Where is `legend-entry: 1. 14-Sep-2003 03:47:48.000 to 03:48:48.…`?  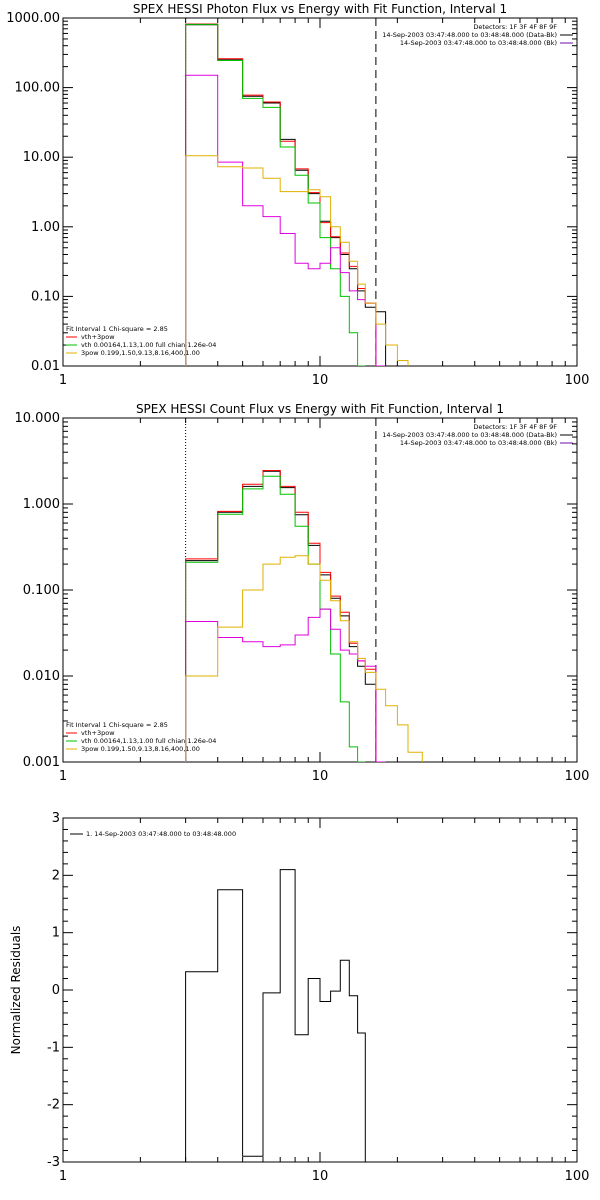
legend-entry: 1. 14-Sep-2003 03:47:48.000 to 03:48:48.… is located at coordinates (161, 834).